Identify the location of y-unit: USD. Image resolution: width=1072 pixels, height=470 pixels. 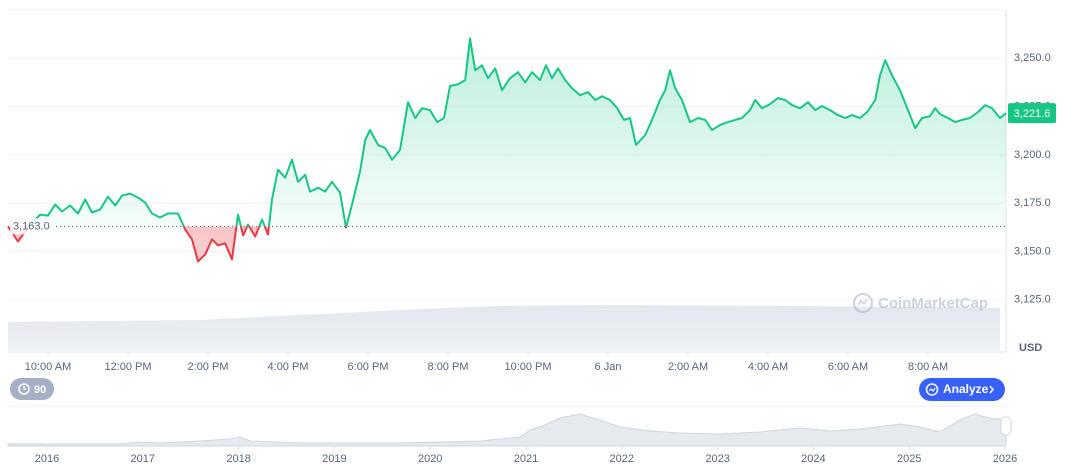
(1030, 348).